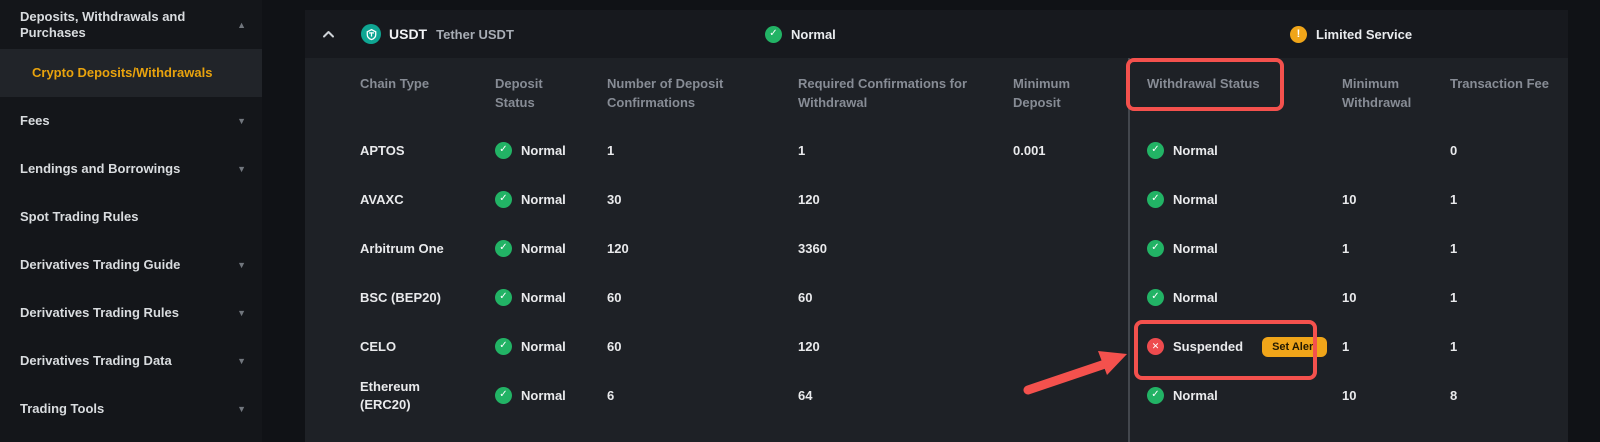 The height and width of the screenshot is (442, 1600). What do you see at coordinates (1364, 34) in the screenshot?
I see `withdrawal-overall-status-label: Limited Service` at bounding box center [1364, 34].